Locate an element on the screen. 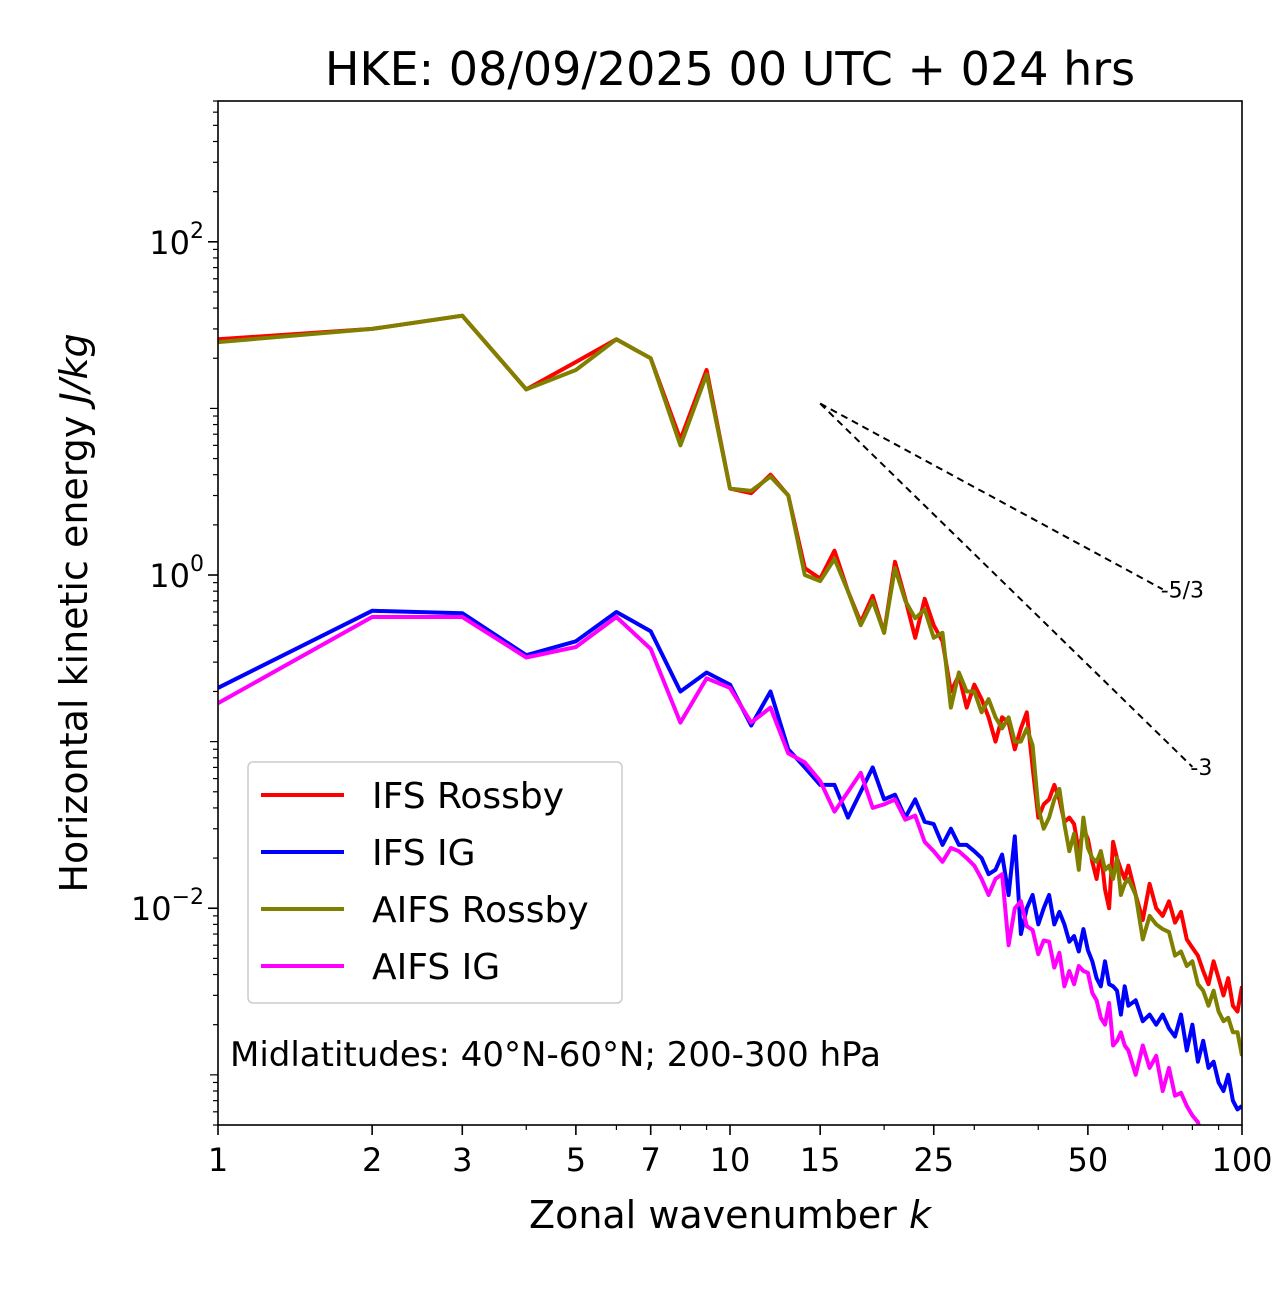  y-tick-label: 10² is located at coordinates (176, 240).